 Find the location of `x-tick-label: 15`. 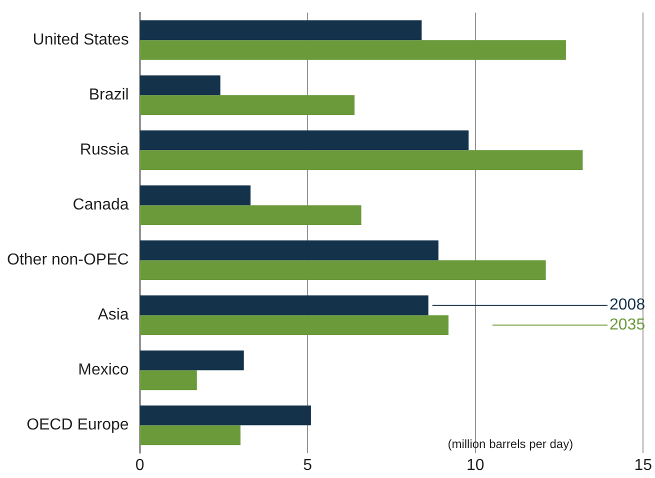

x-tick-label: 15 is located at coordinates (643, 465).